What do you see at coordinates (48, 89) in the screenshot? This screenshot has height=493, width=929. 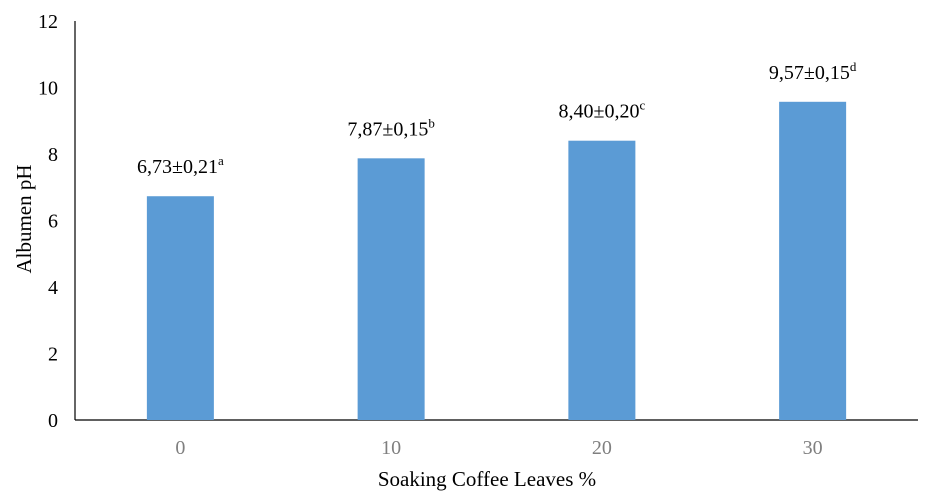 I see `y-tick-label: 10` at bounding box center [48, 89].